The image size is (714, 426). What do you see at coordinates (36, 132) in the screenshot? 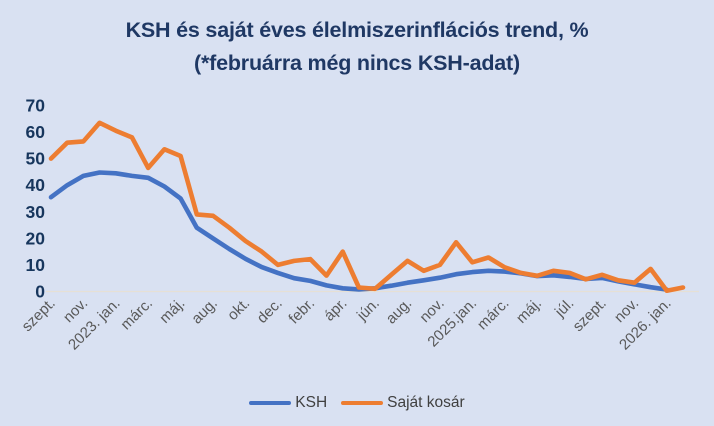
I see `y-axis-tick-label: 60` at bounding box center [36, 132].